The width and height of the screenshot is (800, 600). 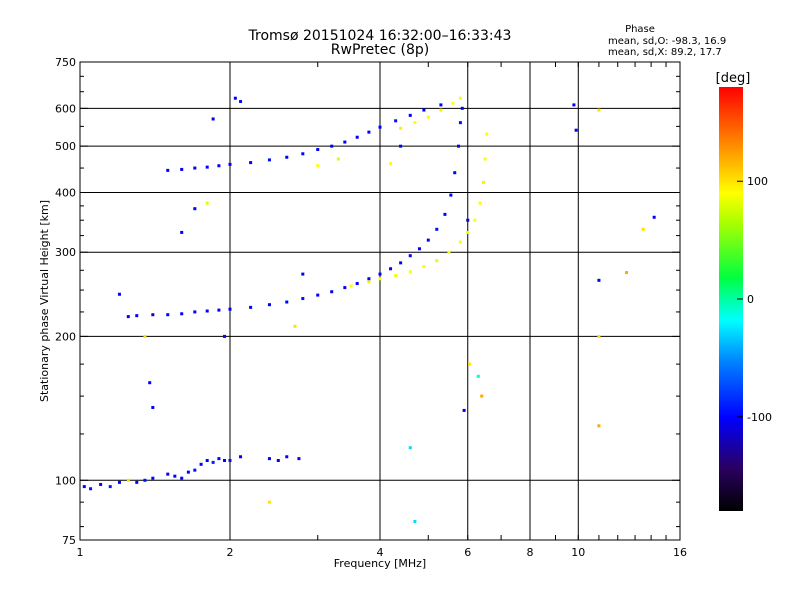 What do you see at coordinates (733, 78) in the screenshot?
I see `colorbar-unit: [deg]` at bounding box center [733, 78].